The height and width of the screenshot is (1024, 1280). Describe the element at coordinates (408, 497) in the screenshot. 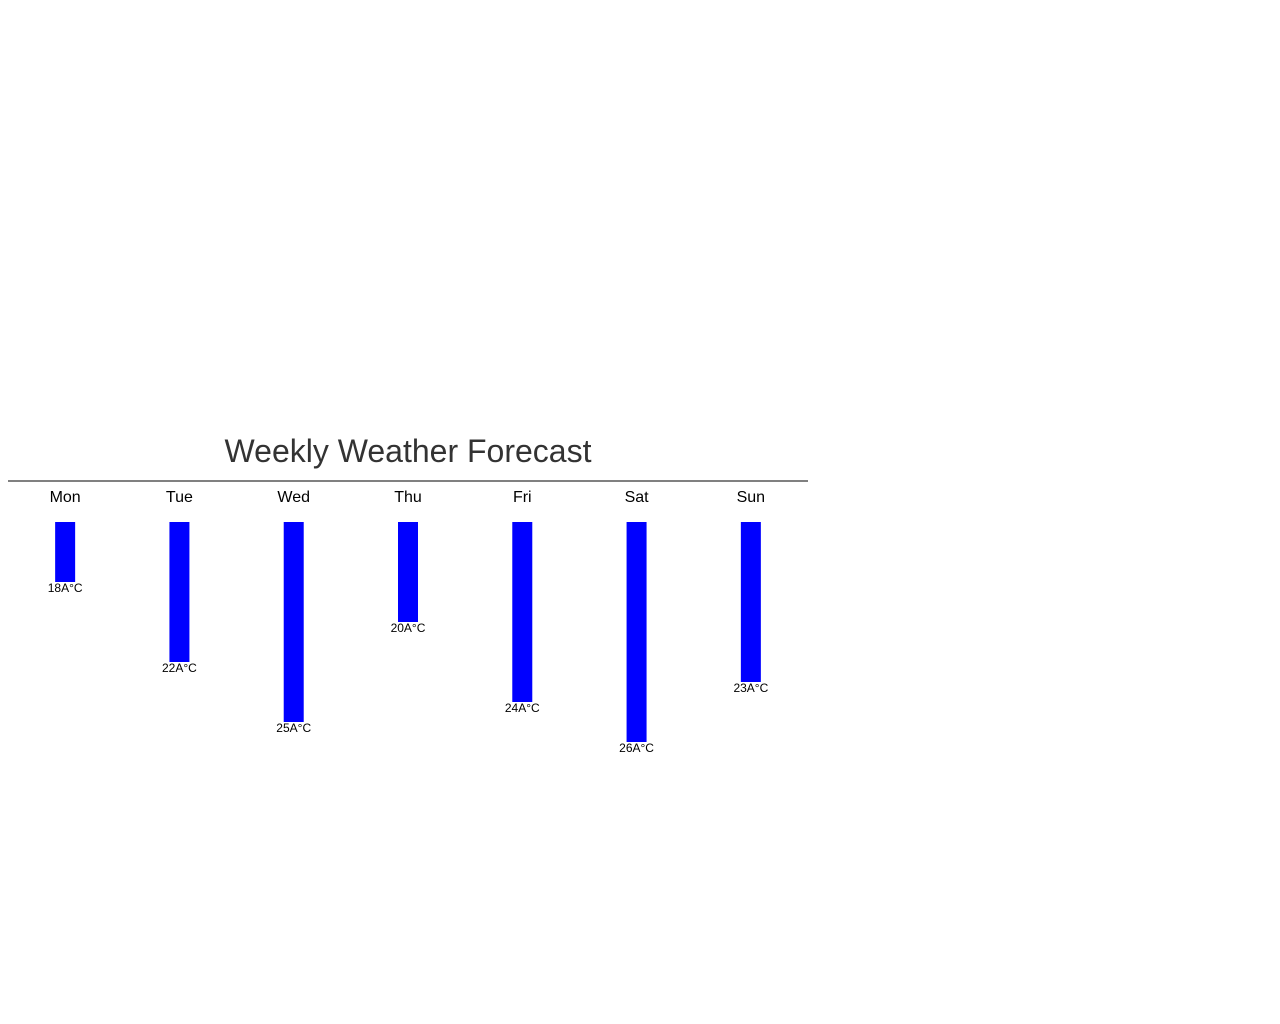

I see `day-label: Thu` at that location.